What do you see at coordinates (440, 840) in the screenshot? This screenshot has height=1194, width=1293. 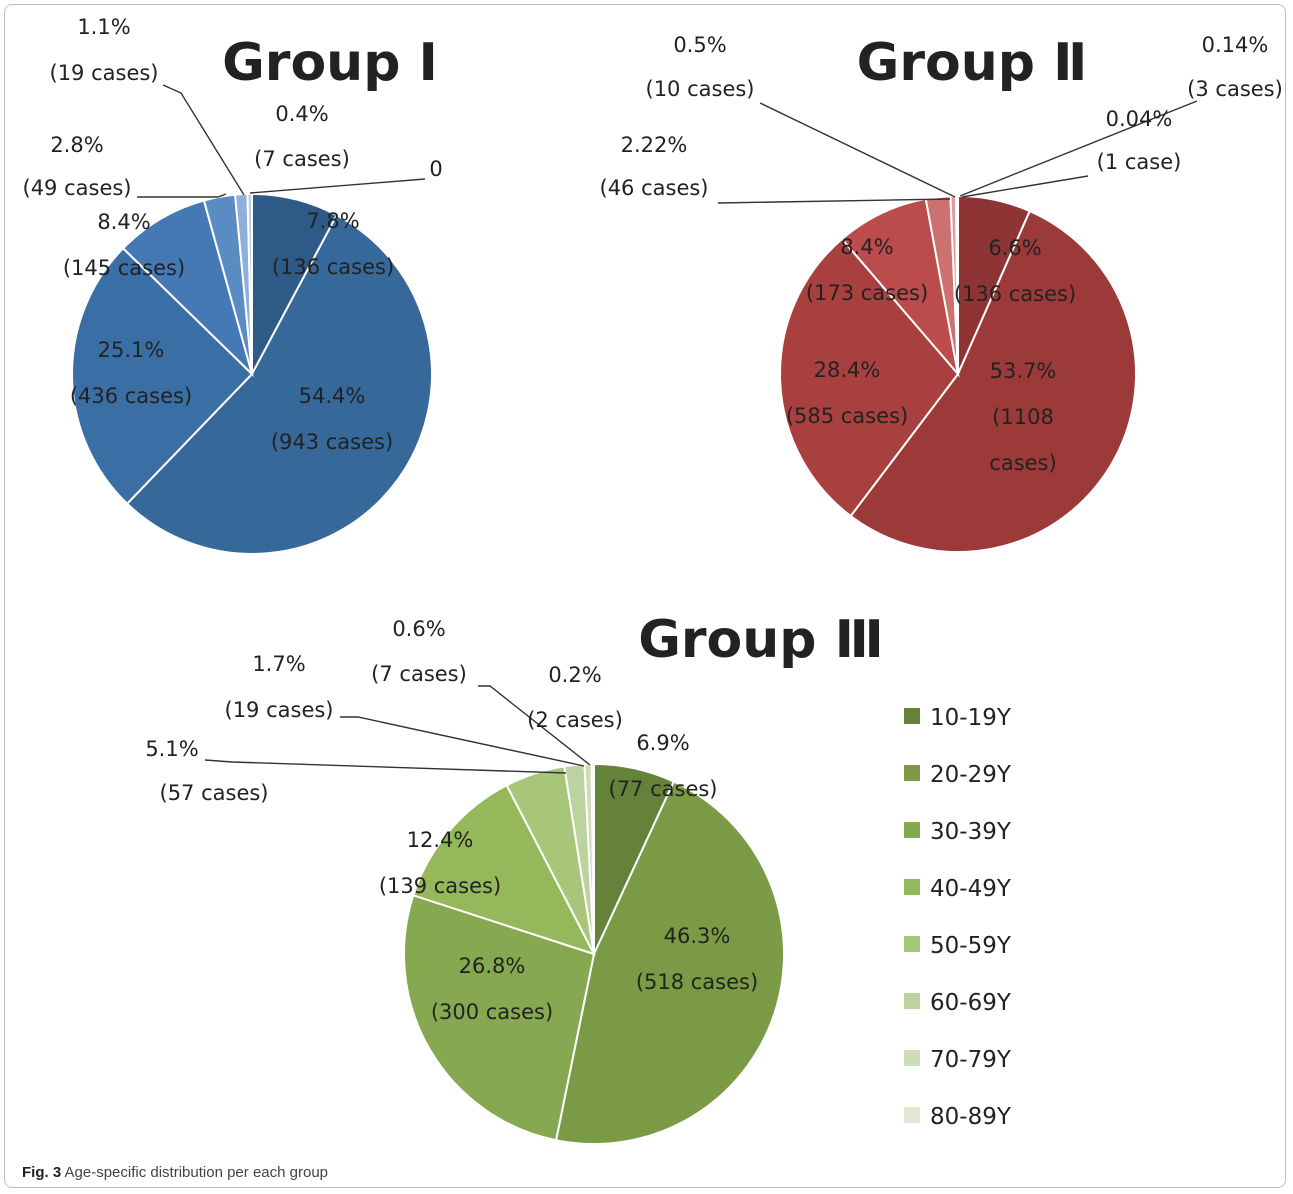 I see `slice-label-pct: 12.4%` at bounding box center [440, 840].